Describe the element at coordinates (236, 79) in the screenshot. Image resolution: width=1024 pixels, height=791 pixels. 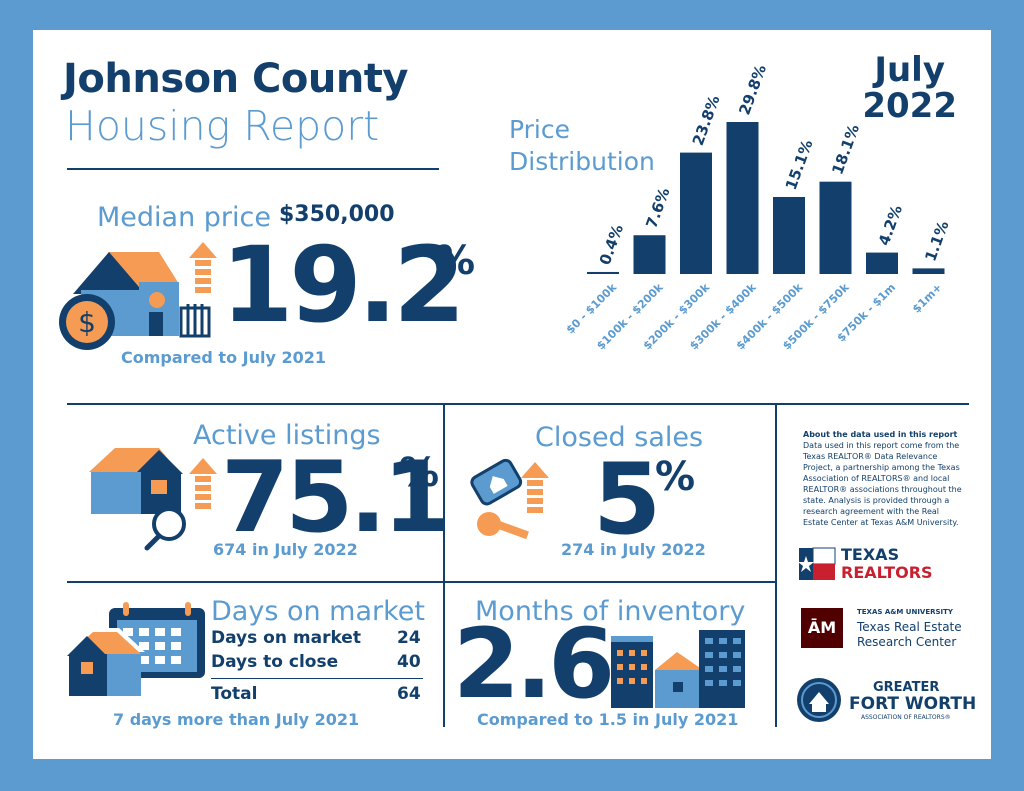
I see `county-title: Johnson County` at that location.